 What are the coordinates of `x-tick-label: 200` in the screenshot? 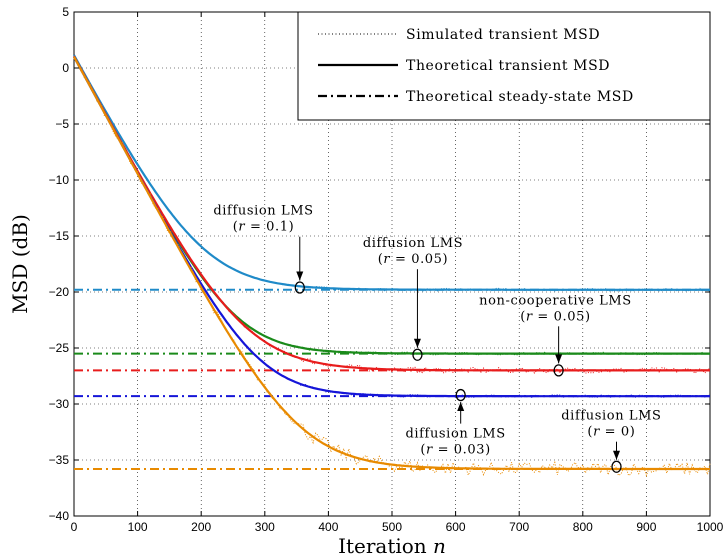 It's located at (201, 527).